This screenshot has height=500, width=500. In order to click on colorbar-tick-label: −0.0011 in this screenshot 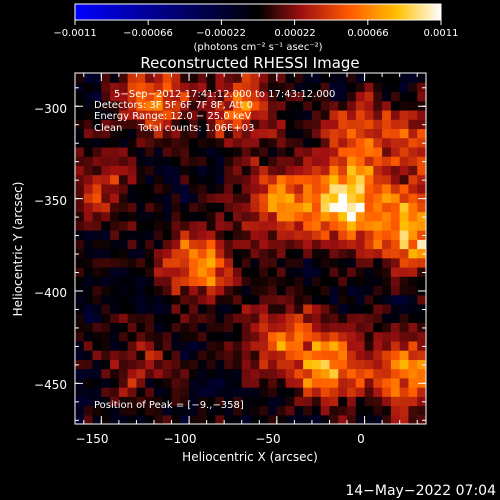, I will do `click(74, 33)`.